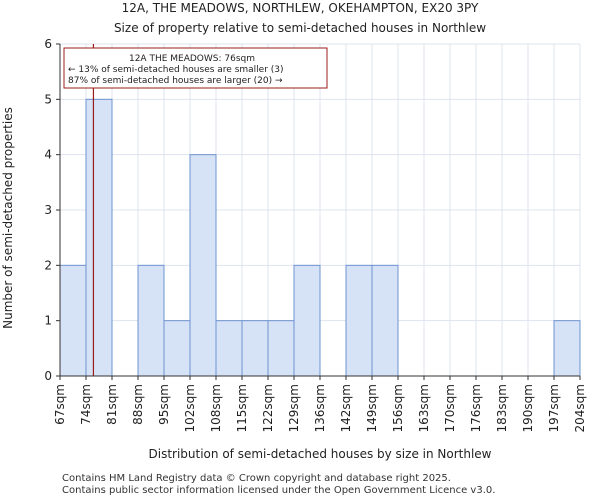 The image size is (600, 500). Describe the element at coordinates (48, 265) in the screenshot. I see `y-tick-label: 2` at that location.